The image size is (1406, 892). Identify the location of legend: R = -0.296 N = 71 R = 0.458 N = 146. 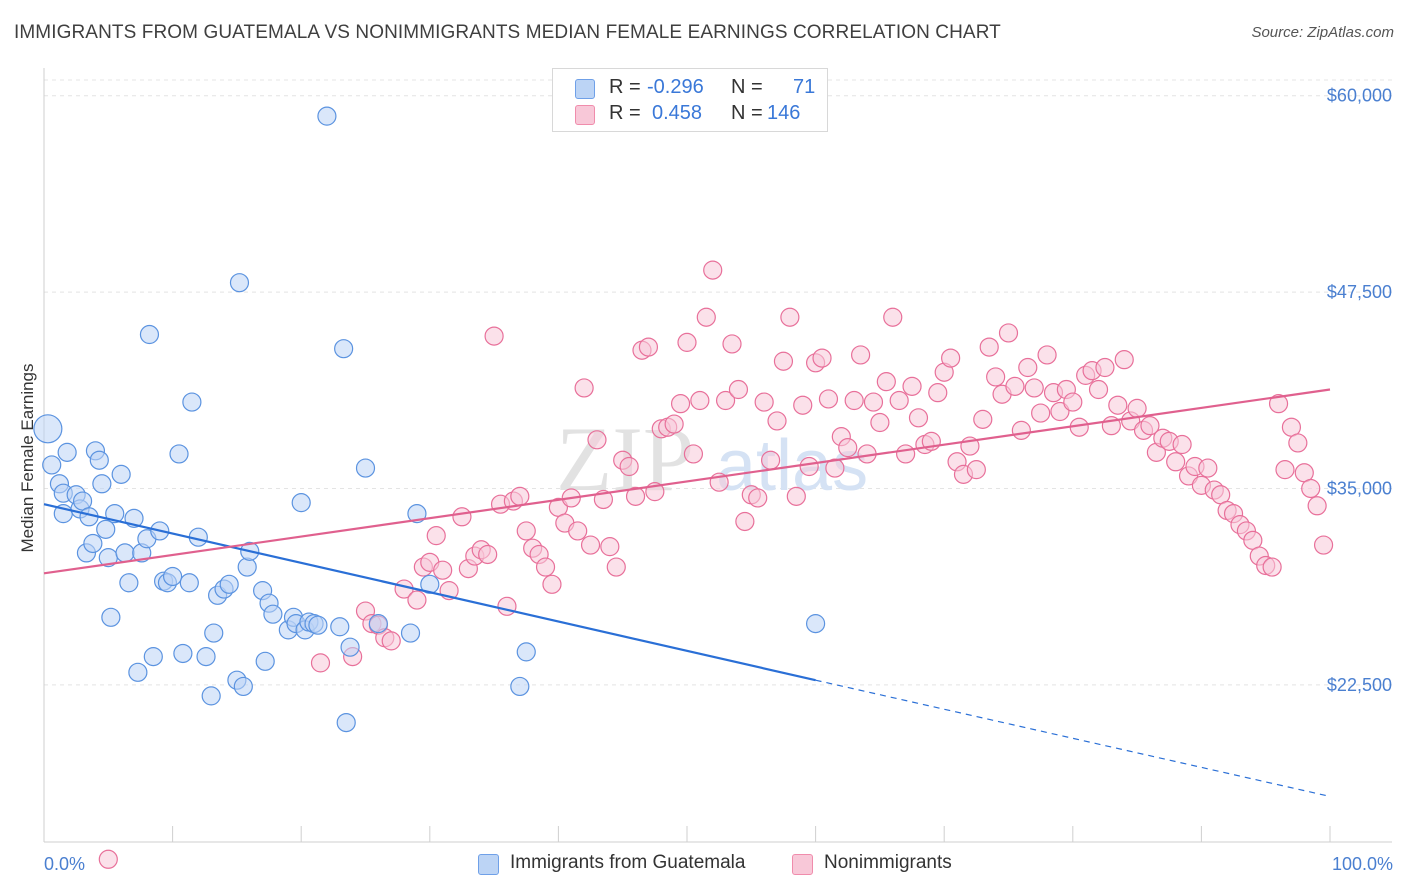
(690, 100).